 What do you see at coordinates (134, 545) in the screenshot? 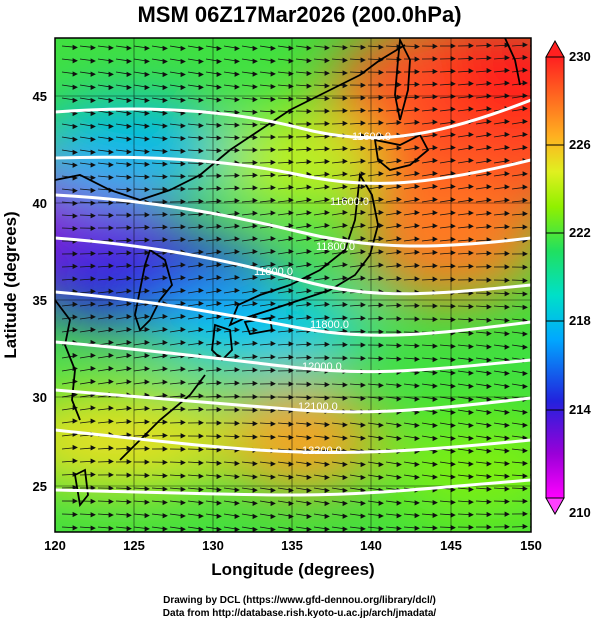
I see `x-tick-label: 125` at bounding box center [134, 545].